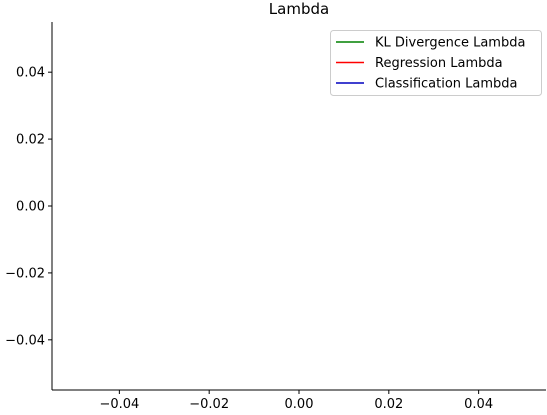  I want to click on x-tick-label: −0.02, so click(209, 404).